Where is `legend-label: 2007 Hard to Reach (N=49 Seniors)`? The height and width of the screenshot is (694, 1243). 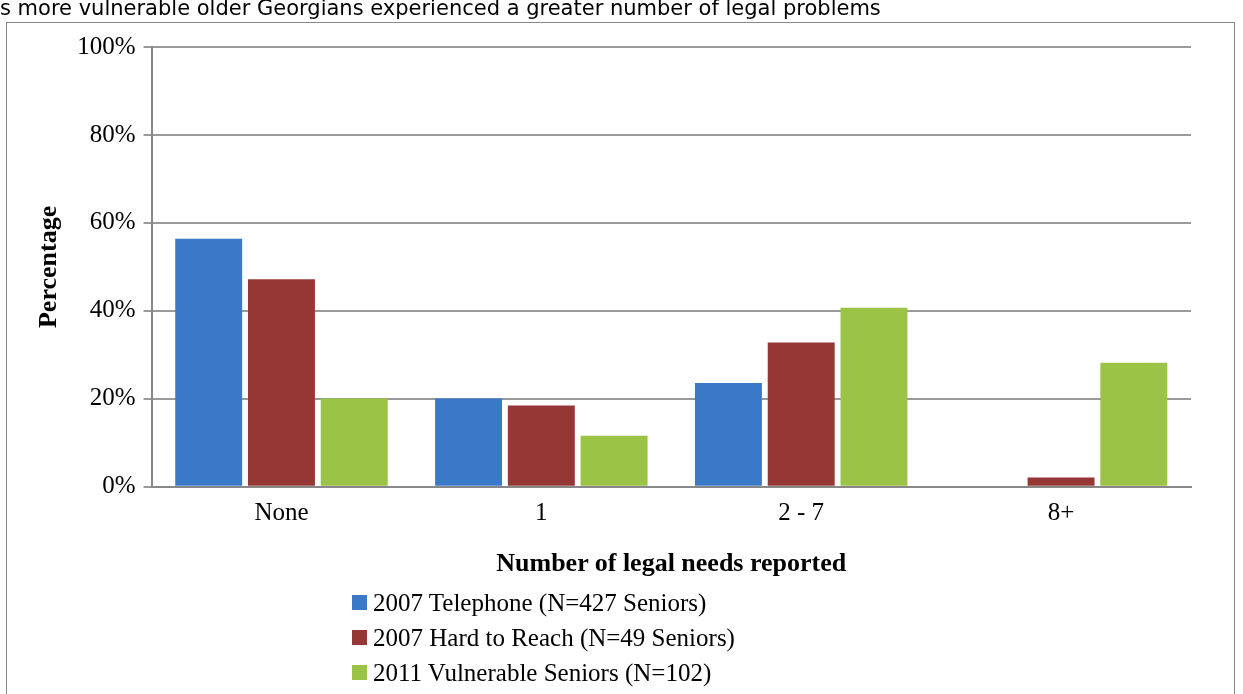 legend-label: 2007 Hard to Reach (N=49 Seniors) is located at coordinates (554, 638).